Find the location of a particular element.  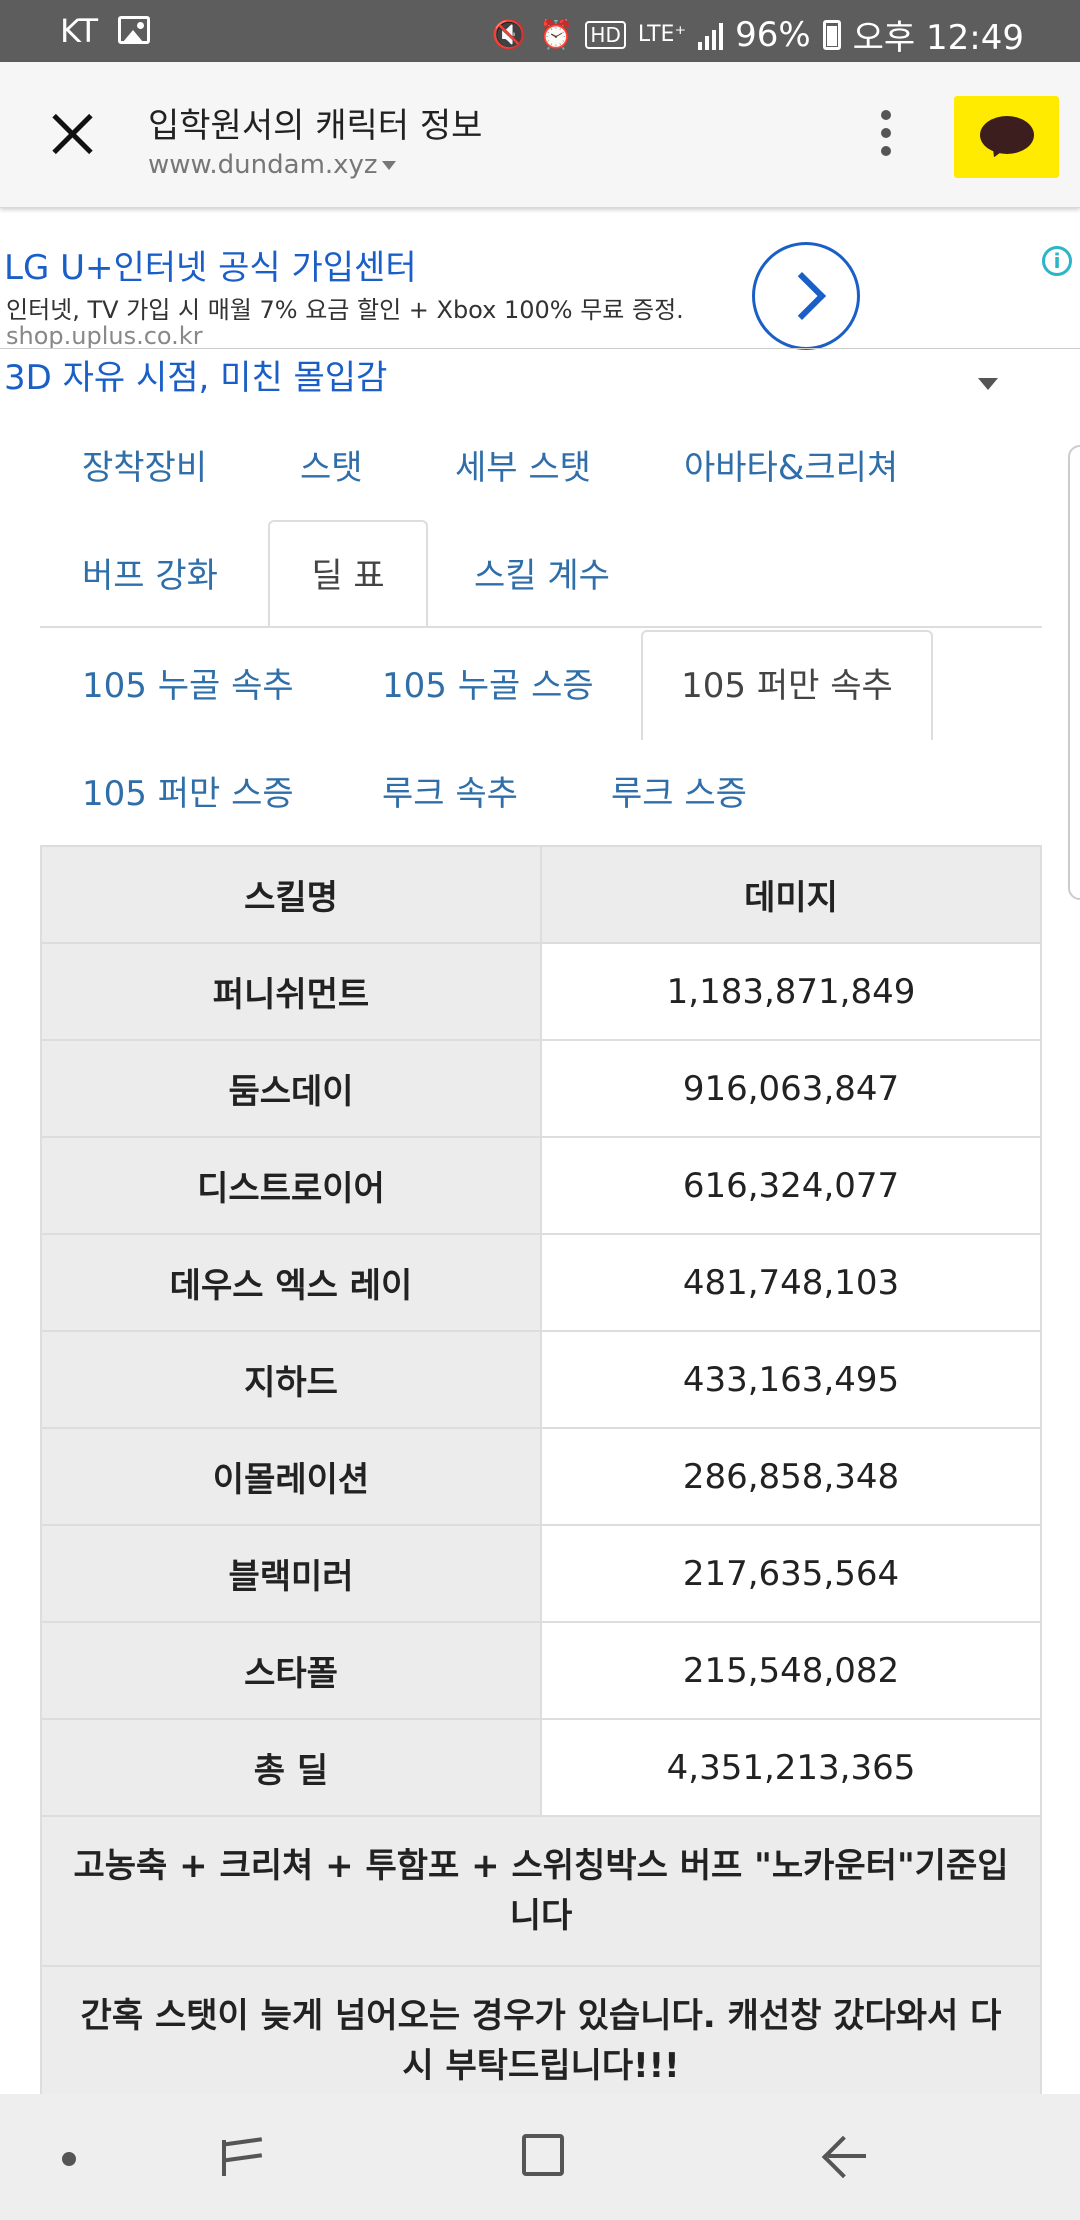

close-icon is located at coordinates (72, 134).